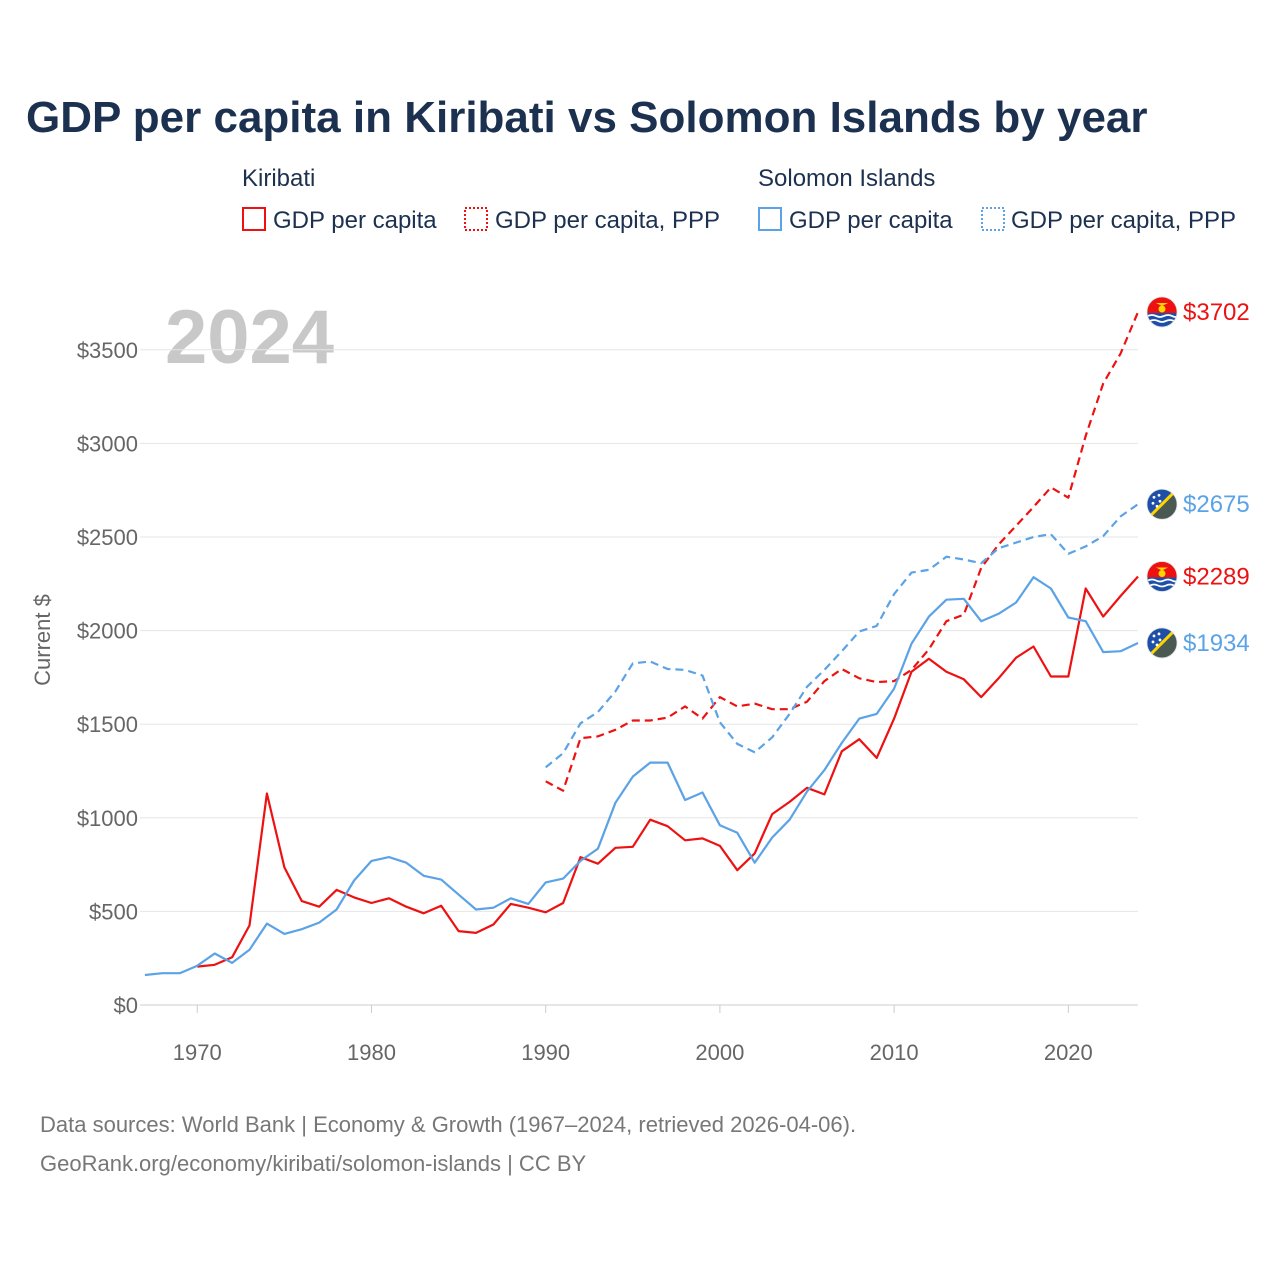 This screenshot has width=1280, height=1280. What do you see at coordinates (607, 220) in the screenshot?
I see `legend-kiribati-ppp-label: GDP per capita, PPP` at bounding box center [607, 220].